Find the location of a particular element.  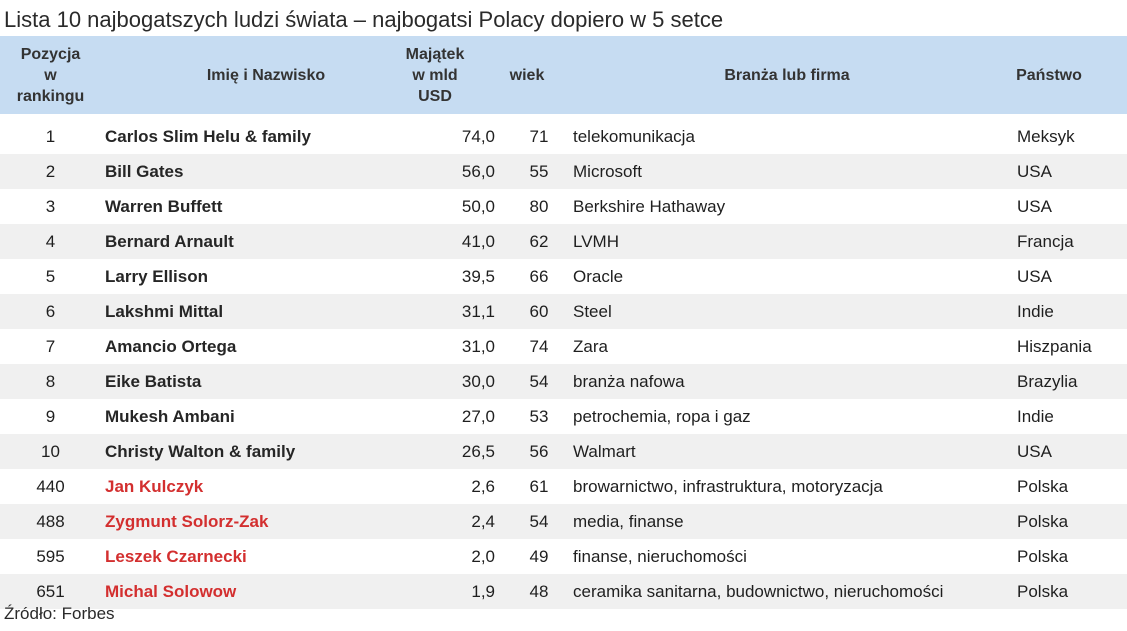

cell-industry: Steel is located at coordinates (592, 311).